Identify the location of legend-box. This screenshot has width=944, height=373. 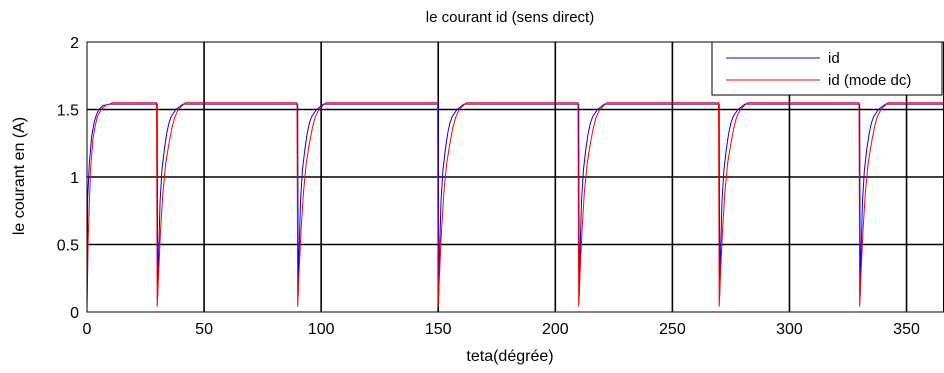
(827, 68).